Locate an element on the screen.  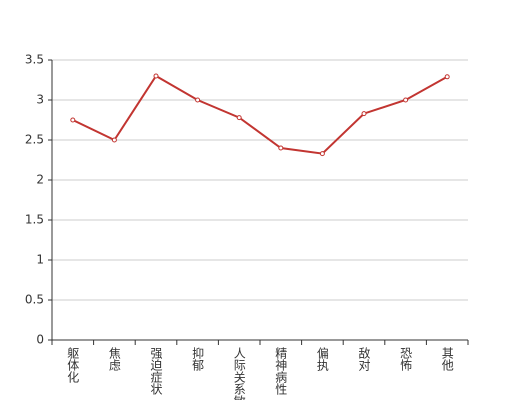
x-tick-label: 其他 is located at coordinates (447, 359).